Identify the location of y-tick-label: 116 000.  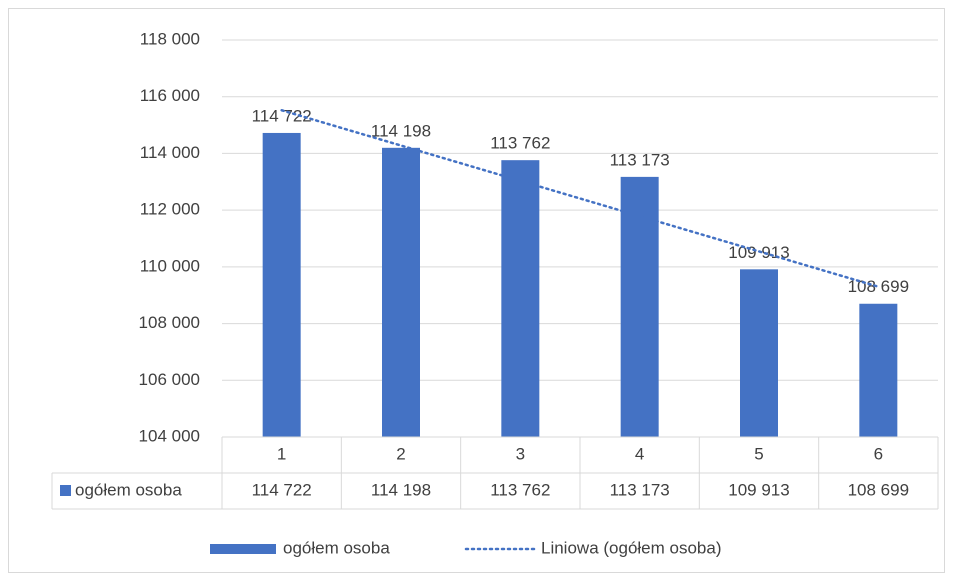
(170, 95).